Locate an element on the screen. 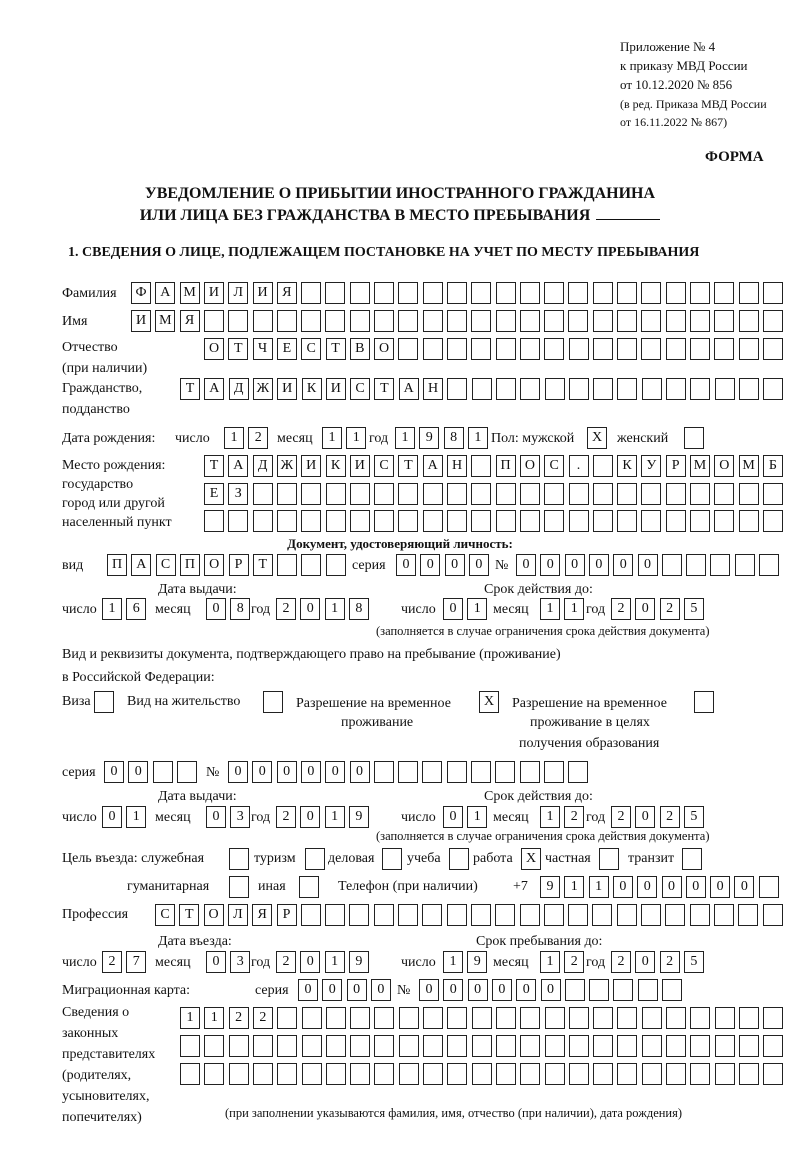  char-box: П is located at coordinates (117, 565).